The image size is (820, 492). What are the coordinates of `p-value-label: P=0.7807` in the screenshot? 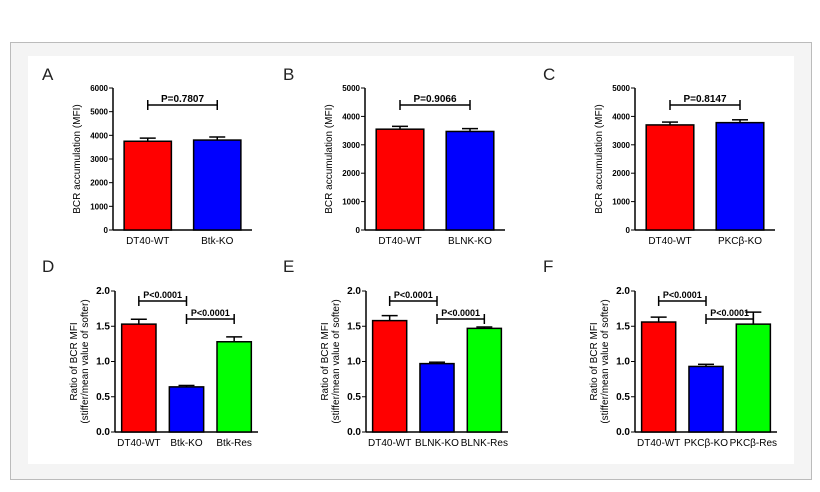 It's located at (183, 99).